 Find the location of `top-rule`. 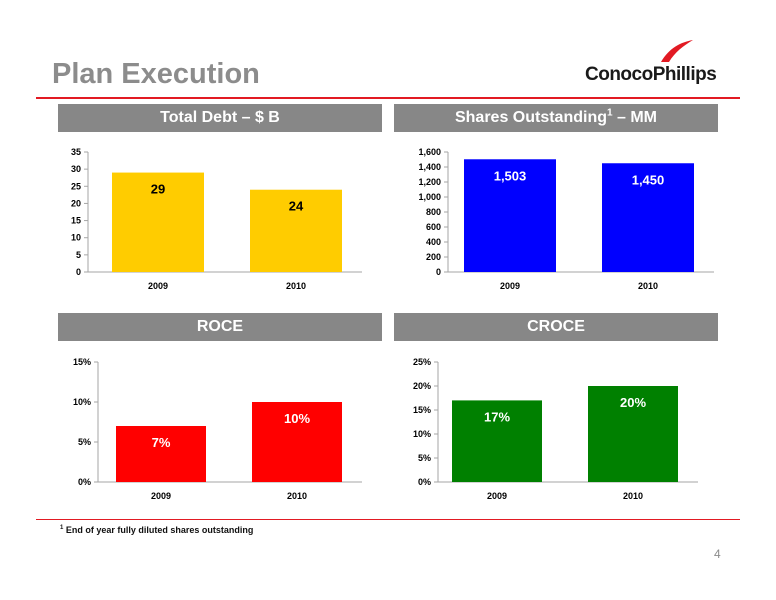

top-rule is located at coordinates (388, 98).